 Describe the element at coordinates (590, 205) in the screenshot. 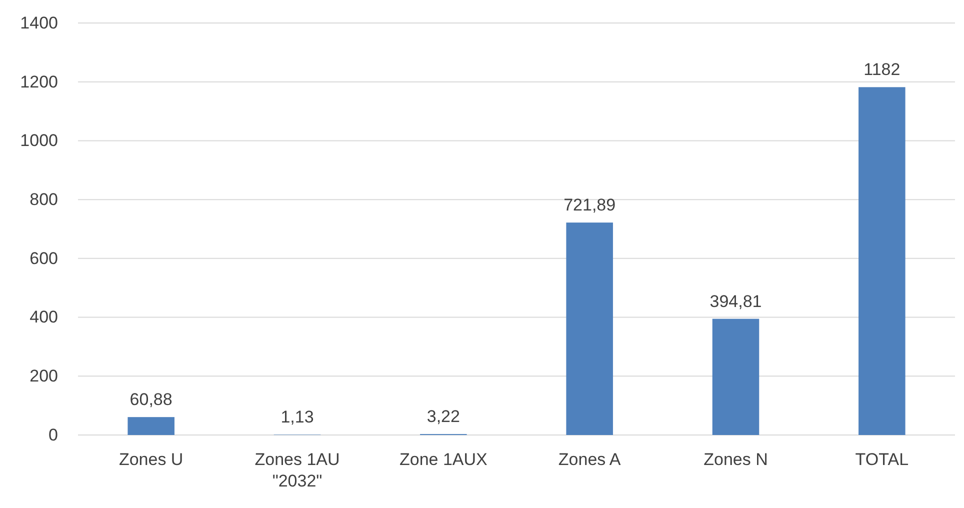

I see `data-label: 721,89` at that location.